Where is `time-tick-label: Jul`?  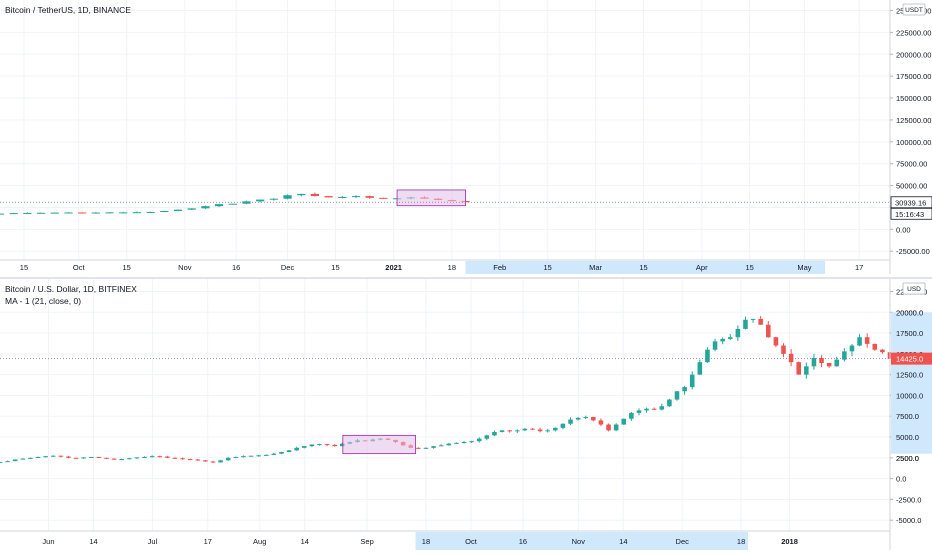 time-tick-label: Jul is located at coordinates (153, 541).